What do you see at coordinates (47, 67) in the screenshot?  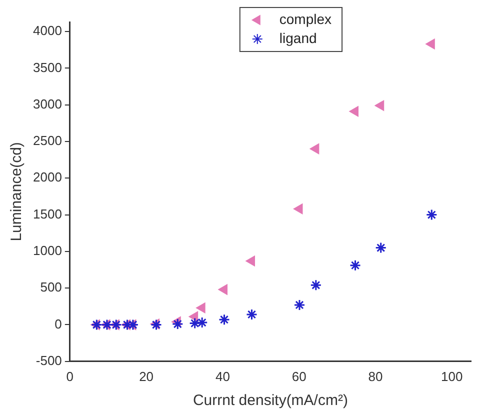 I see `y-tick-label: 3500` at bounding box center [47, 67].